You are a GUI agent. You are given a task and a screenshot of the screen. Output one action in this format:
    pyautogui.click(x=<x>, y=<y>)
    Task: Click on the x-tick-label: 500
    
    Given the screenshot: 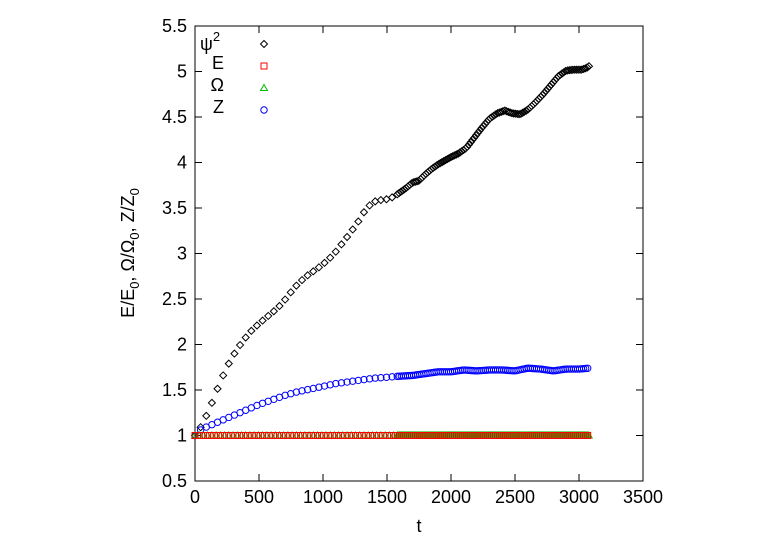 What is the action you would take?
    pyautogui.click(x=259, y=497)
    